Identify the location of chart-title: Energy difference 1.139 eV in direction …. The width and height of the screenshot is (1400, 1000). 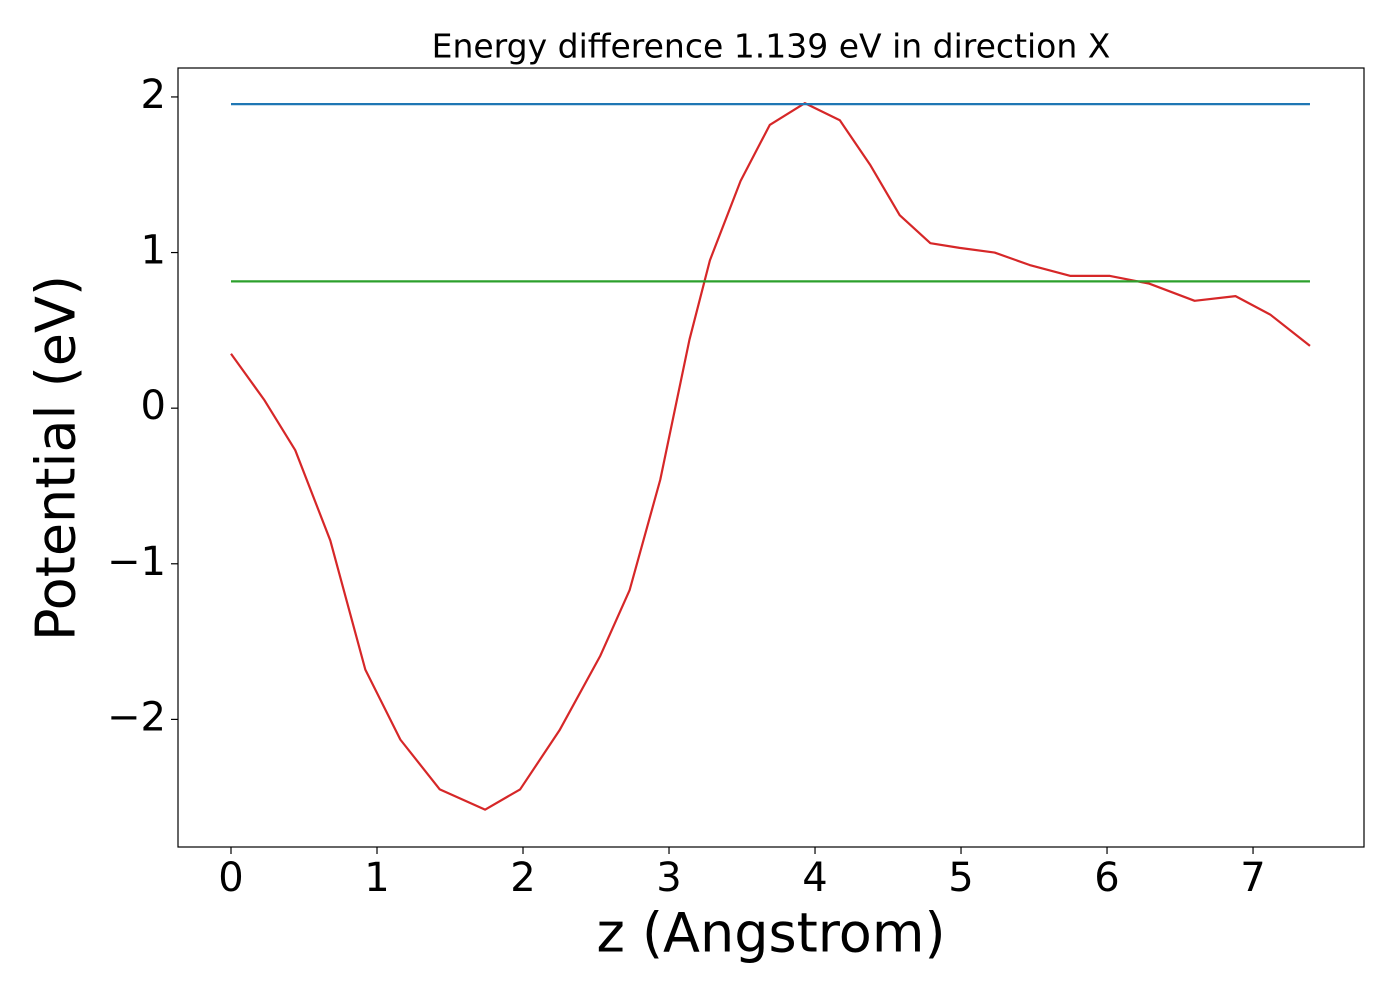
(771, 46).